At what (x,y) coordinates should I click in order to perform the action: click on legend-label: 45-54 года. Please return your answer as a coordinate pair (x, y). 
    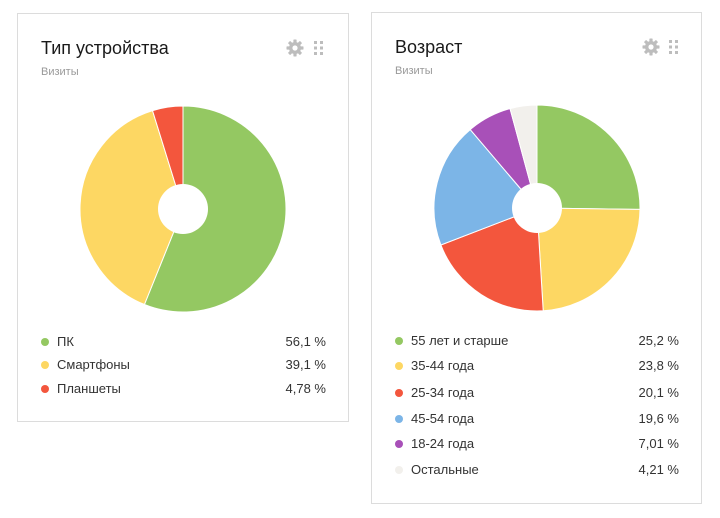
    Looking at the image, I should click on (443, 418).